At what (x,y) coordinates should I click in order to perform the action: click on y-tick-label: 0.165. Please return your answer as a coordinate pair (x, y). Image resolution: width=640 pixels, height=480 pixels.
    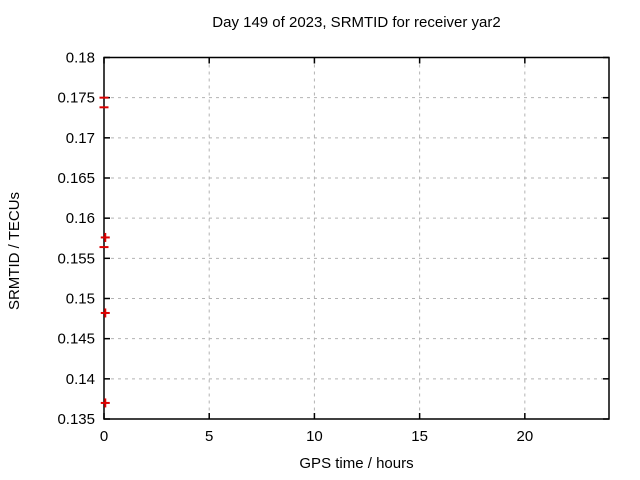
    Looking at the image, I should click on (76, 178).